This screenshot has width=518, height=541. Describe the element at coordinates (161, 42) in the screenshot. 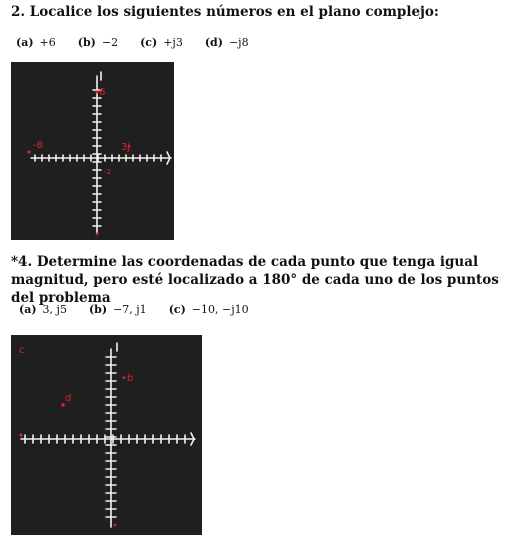

I see `part-c: (c) +j3` at that location.